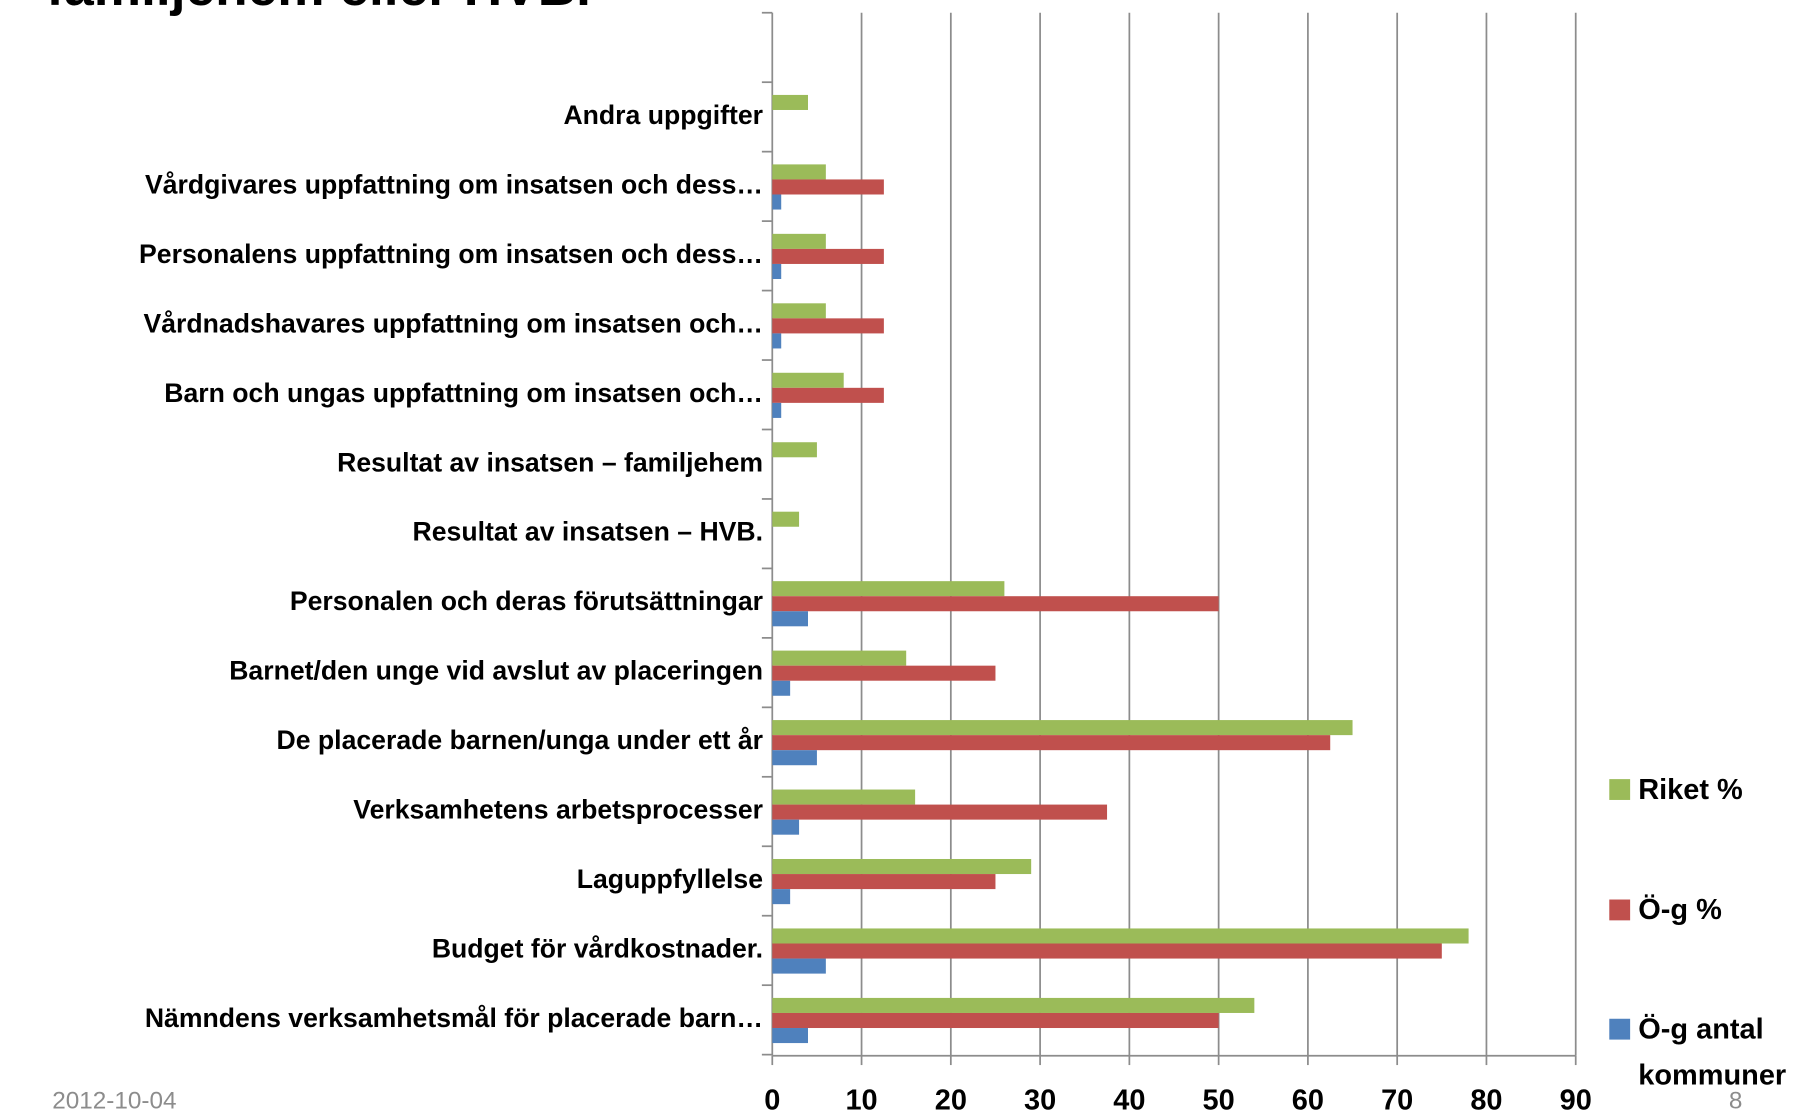 The width and height of the screenshot is (1812, 1116). What do you see at coordinates (526, 601) in the screenshot?
I see `y-tick-label: Personalen och deras förutsättningar` at bounding box center [526, 601].